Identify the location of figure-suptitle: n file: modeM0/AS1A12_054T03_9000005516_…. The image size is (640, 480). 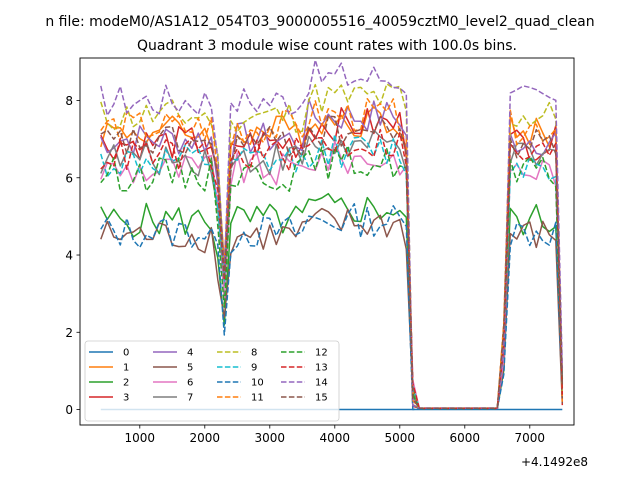
(319, 22).